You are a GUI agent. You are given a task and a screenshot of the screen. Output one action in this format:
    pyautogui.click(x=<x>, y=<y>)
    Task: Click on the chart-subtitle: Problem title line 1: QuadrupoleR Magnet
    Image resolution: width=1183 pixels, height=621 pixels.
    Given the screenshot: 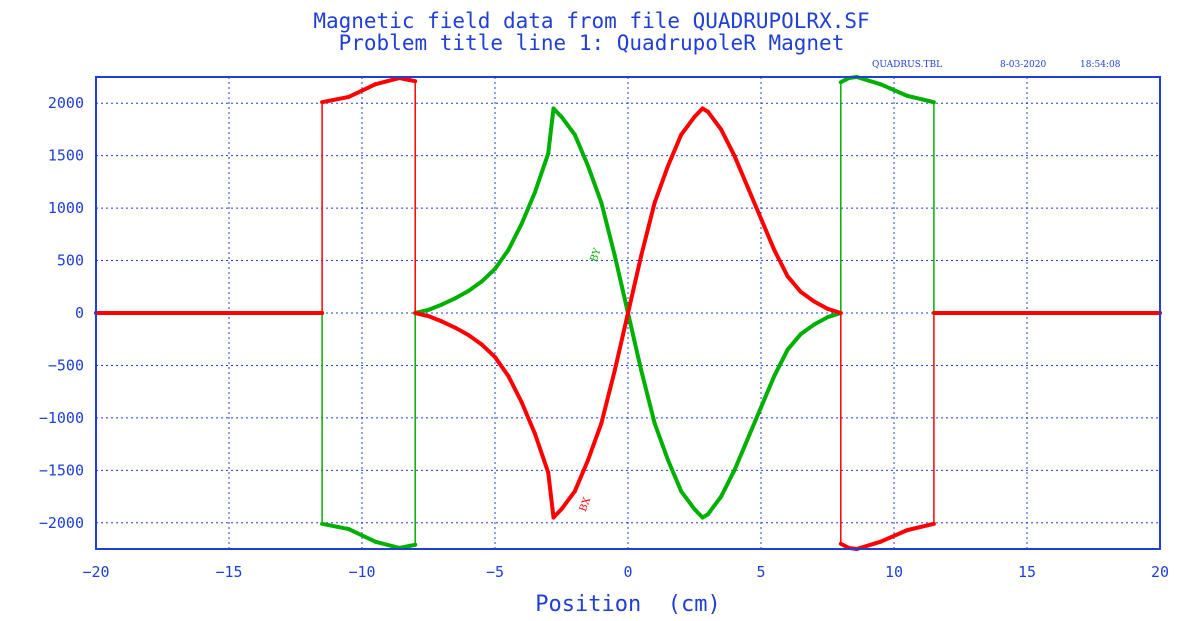 What is the action you would take?
    pyautogui.click(x=591, y=43)
    